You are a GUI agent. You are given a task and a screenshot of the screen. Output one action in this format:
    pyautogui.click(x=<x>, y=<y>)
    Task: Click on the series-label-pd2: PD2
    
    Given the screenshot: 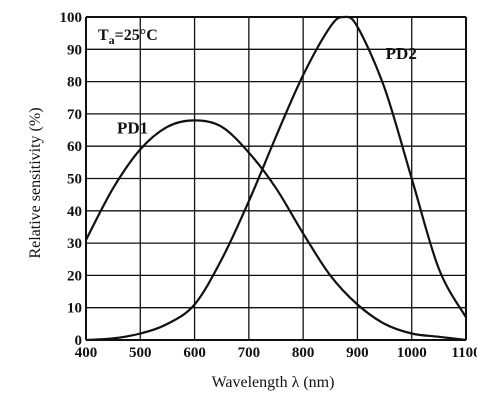 What is the action you would take?
    pyautogui.click(x=401, y=53)
    